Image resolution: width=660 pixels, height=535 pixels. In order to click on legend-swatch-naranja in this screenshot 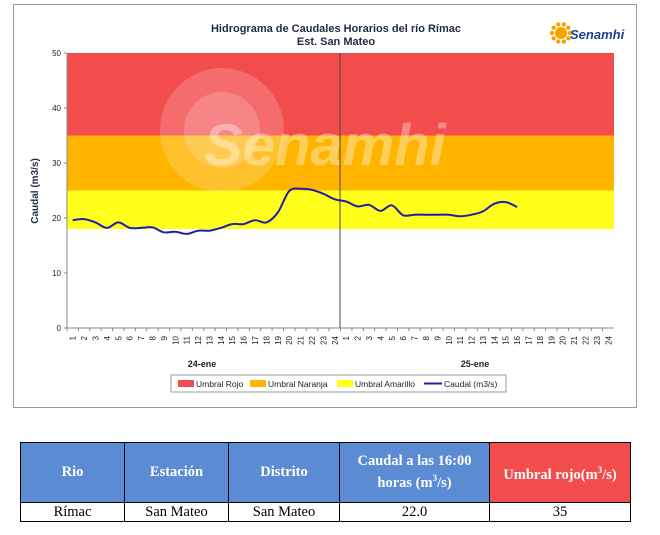, I will do `click(258, 383)`.